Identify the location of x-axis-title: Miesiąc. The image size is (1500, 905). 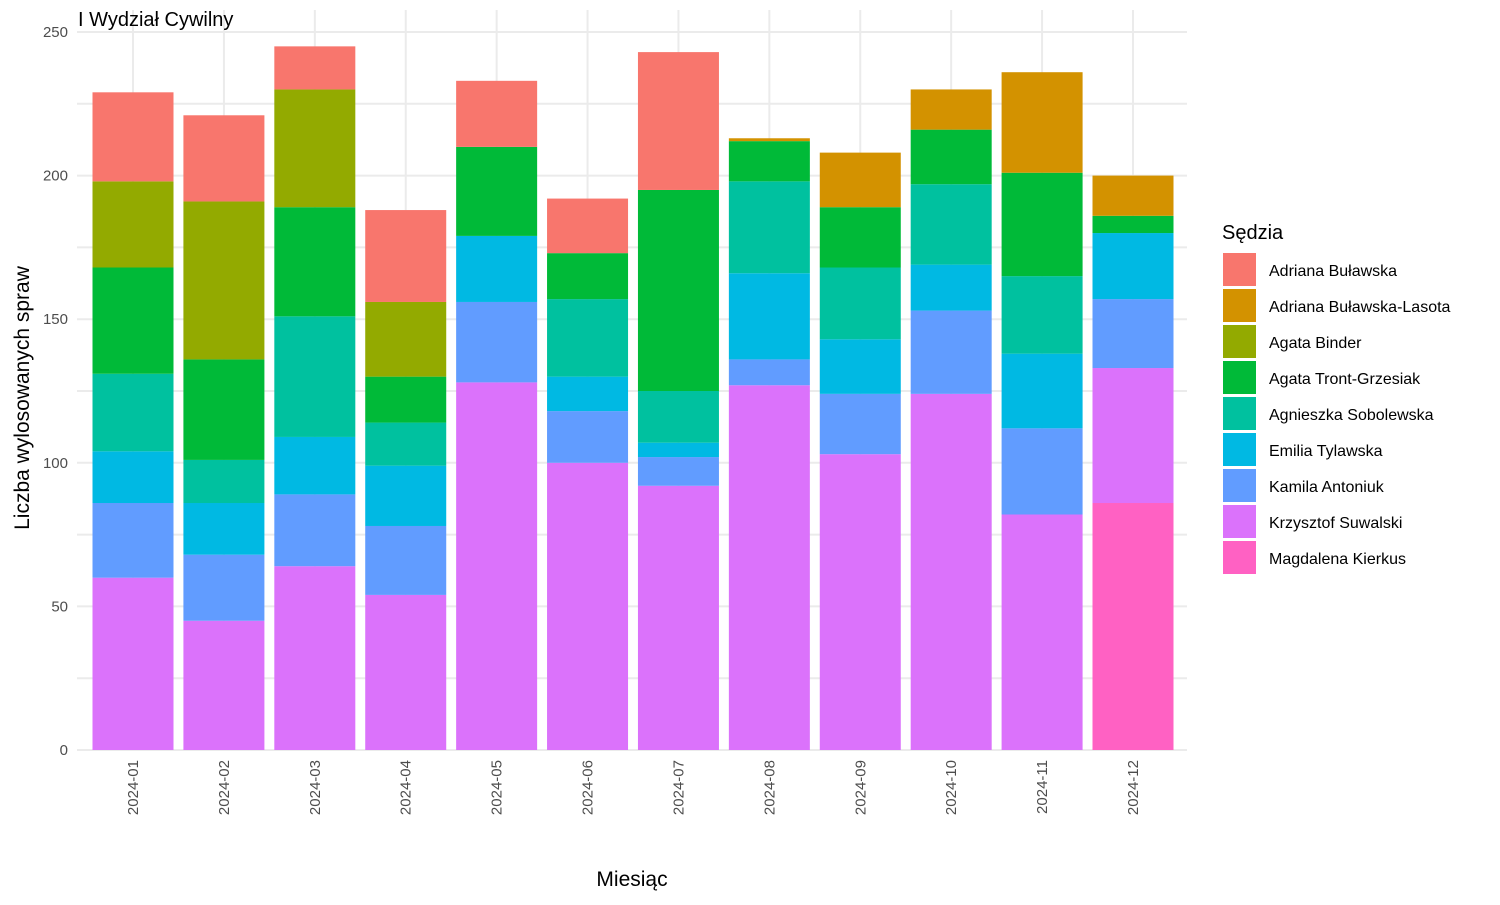
(631, 879).